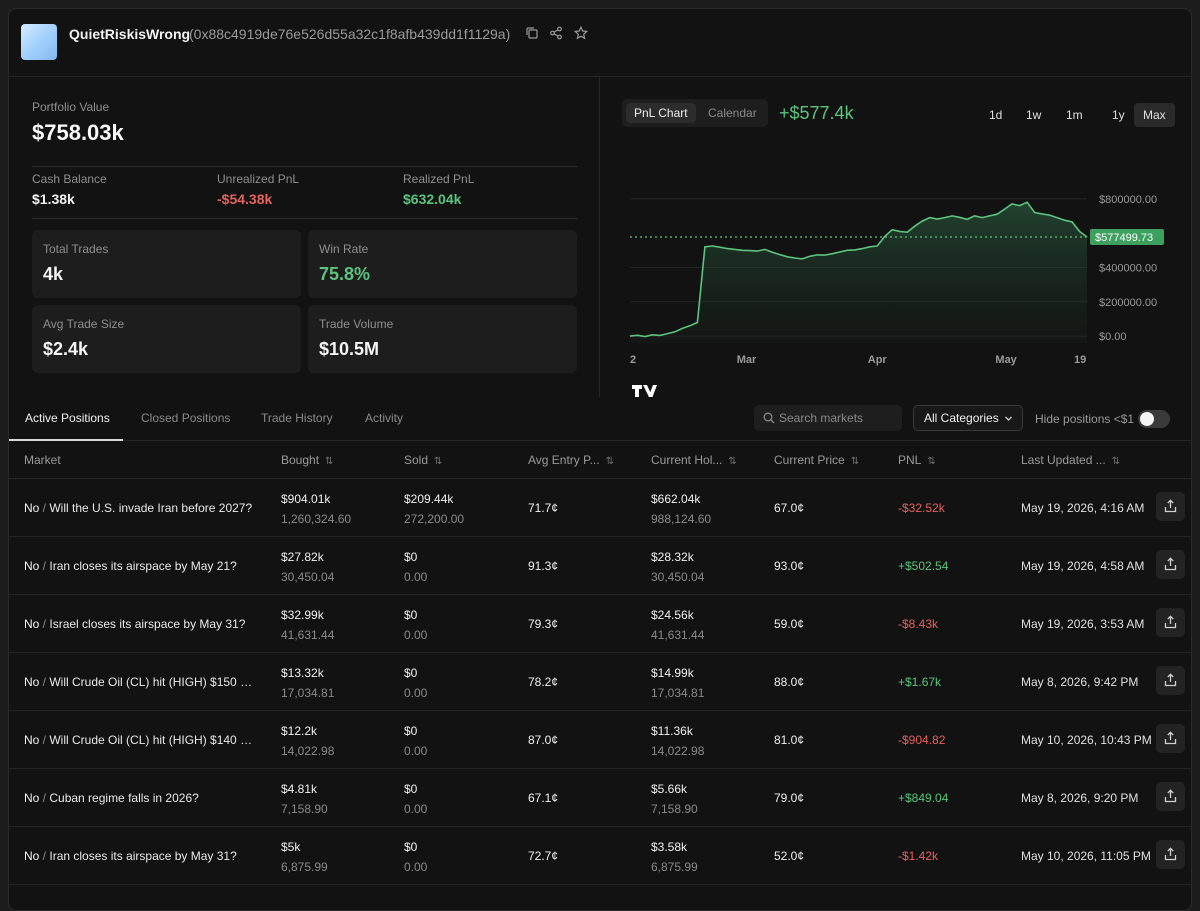  Describe the element at coordinates (1154, 115) in the screenshot. I see `range-max-button: Max` at that location.